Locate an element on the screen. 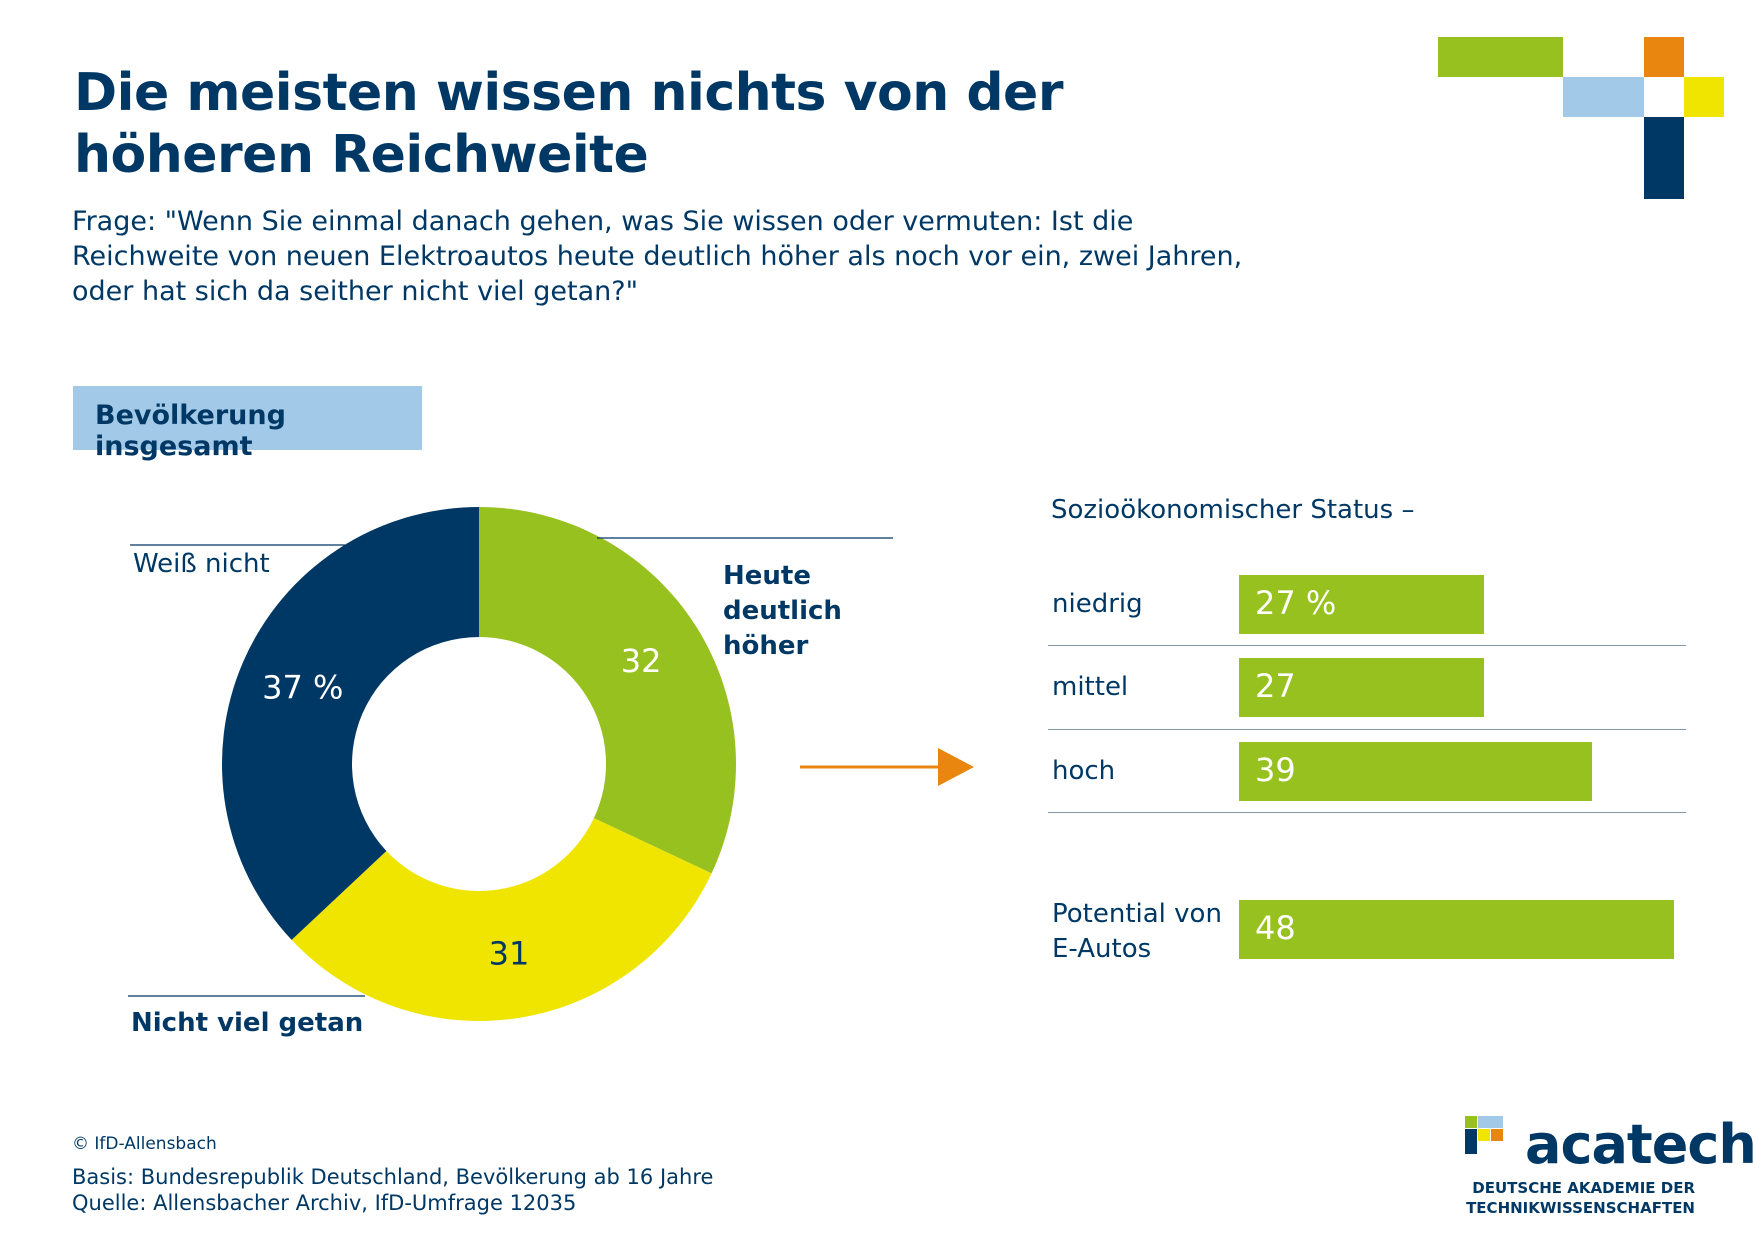  group-label: Bevölkerung insgesamt is located at coordinates (190, 431).